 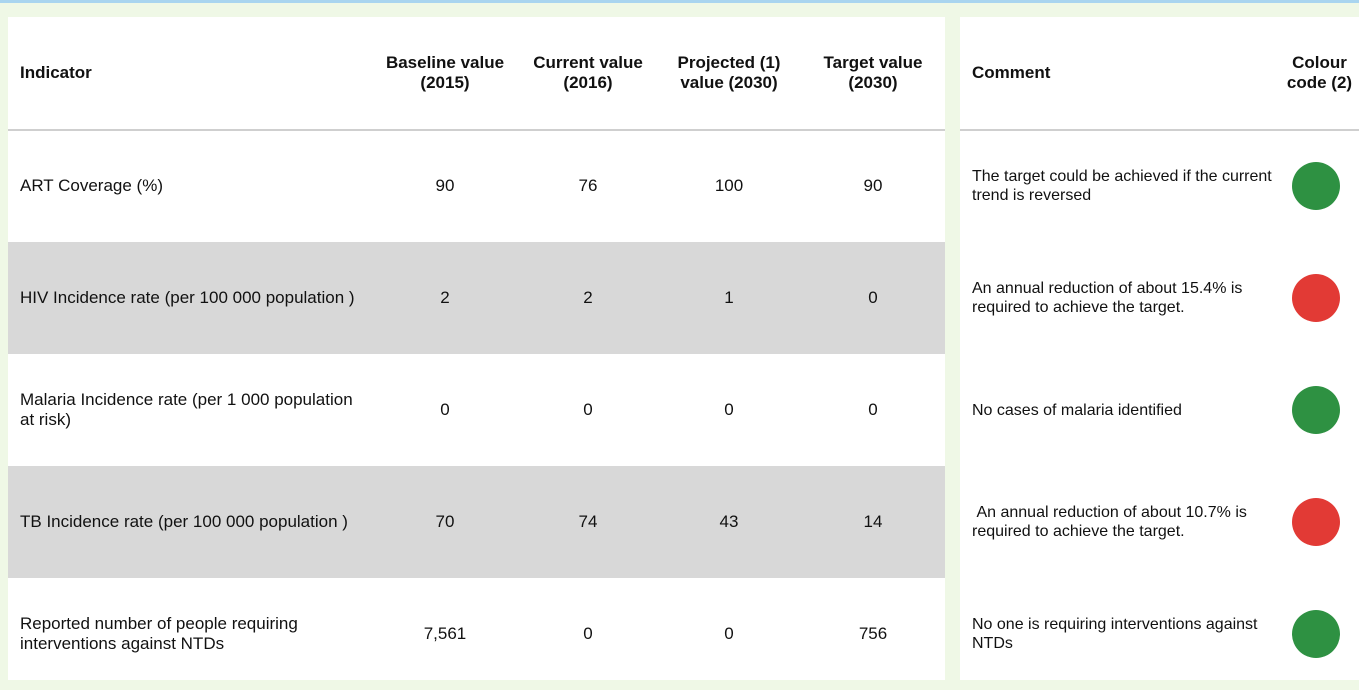 I want to click on indicator: ART Coverage (%), so click(x=91, y=185).